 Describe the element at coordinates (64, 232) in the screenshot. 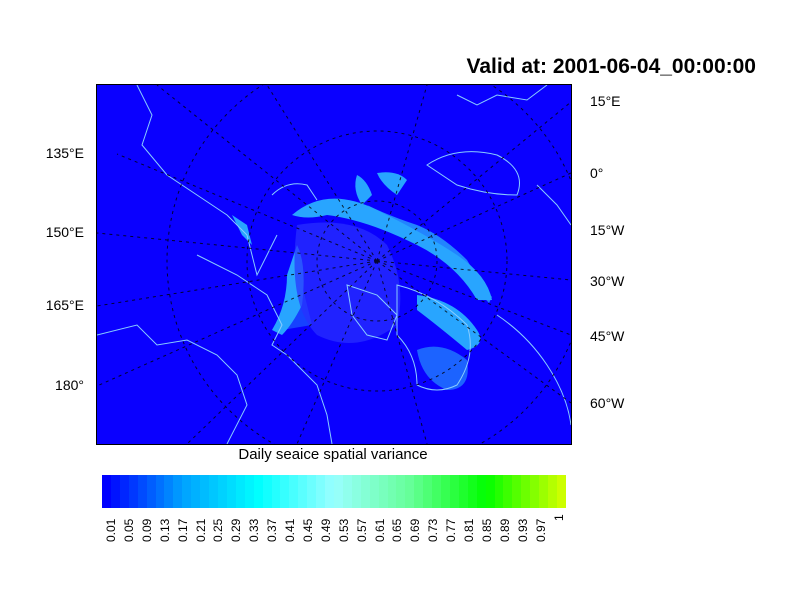

I see `lon-label: 150°E` at that location.